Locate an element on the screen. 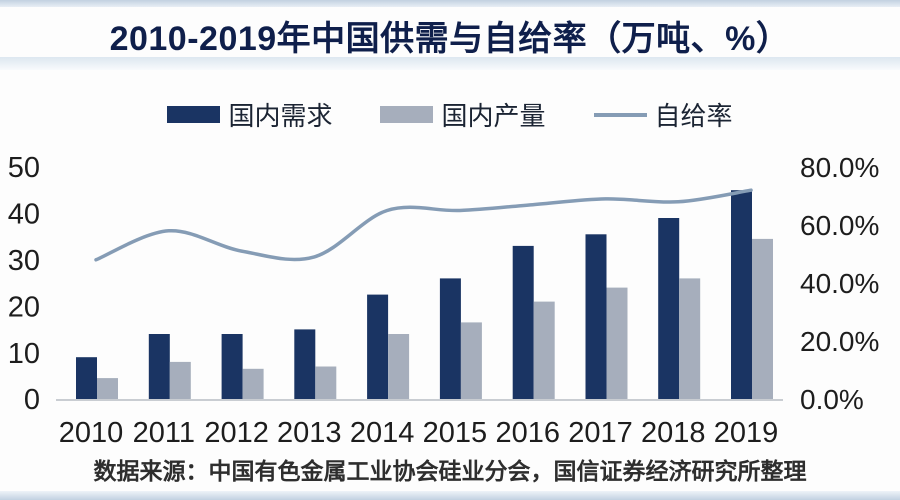 The image size is (900, 500). legend-label-production: 国内产量 is located at coordinates (493, 116).